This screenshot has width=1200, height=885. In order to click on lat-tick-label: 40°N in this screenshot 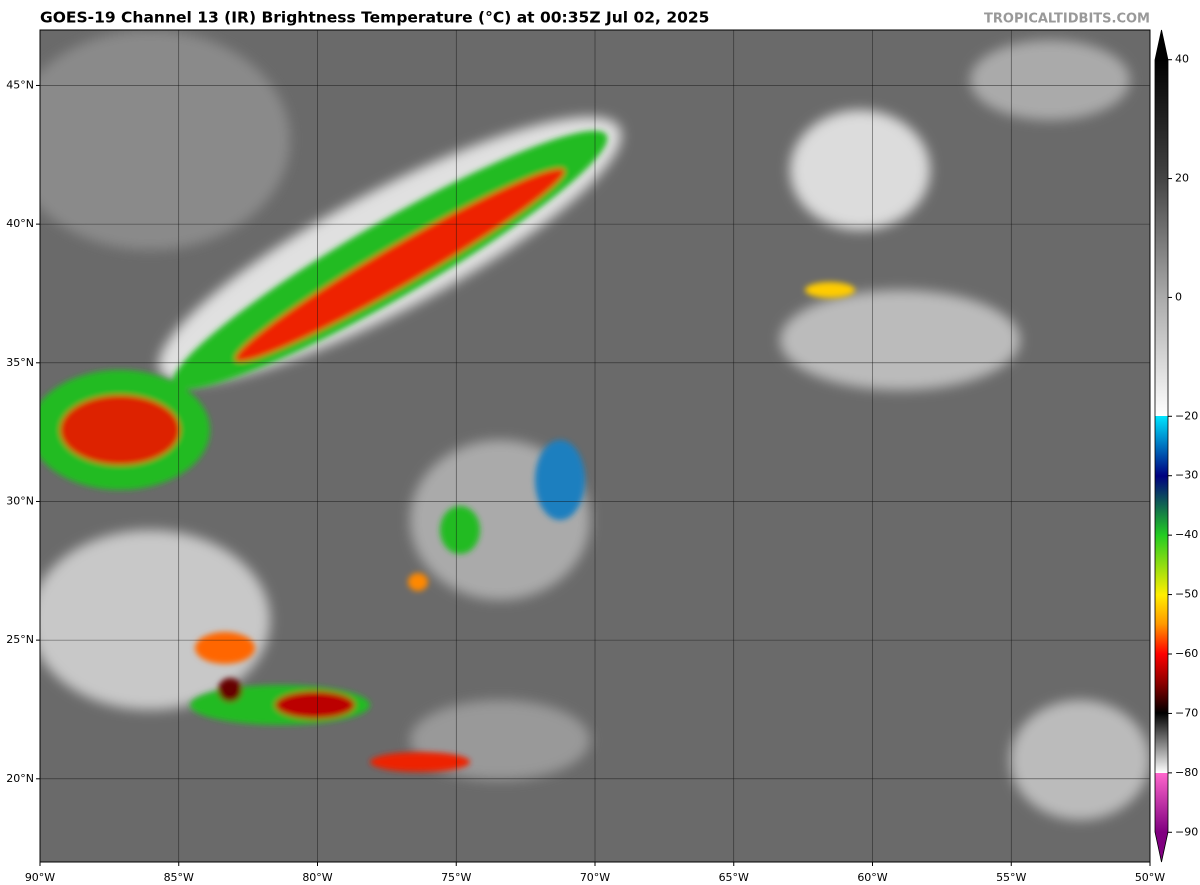, I will do `click(20, 223)`.